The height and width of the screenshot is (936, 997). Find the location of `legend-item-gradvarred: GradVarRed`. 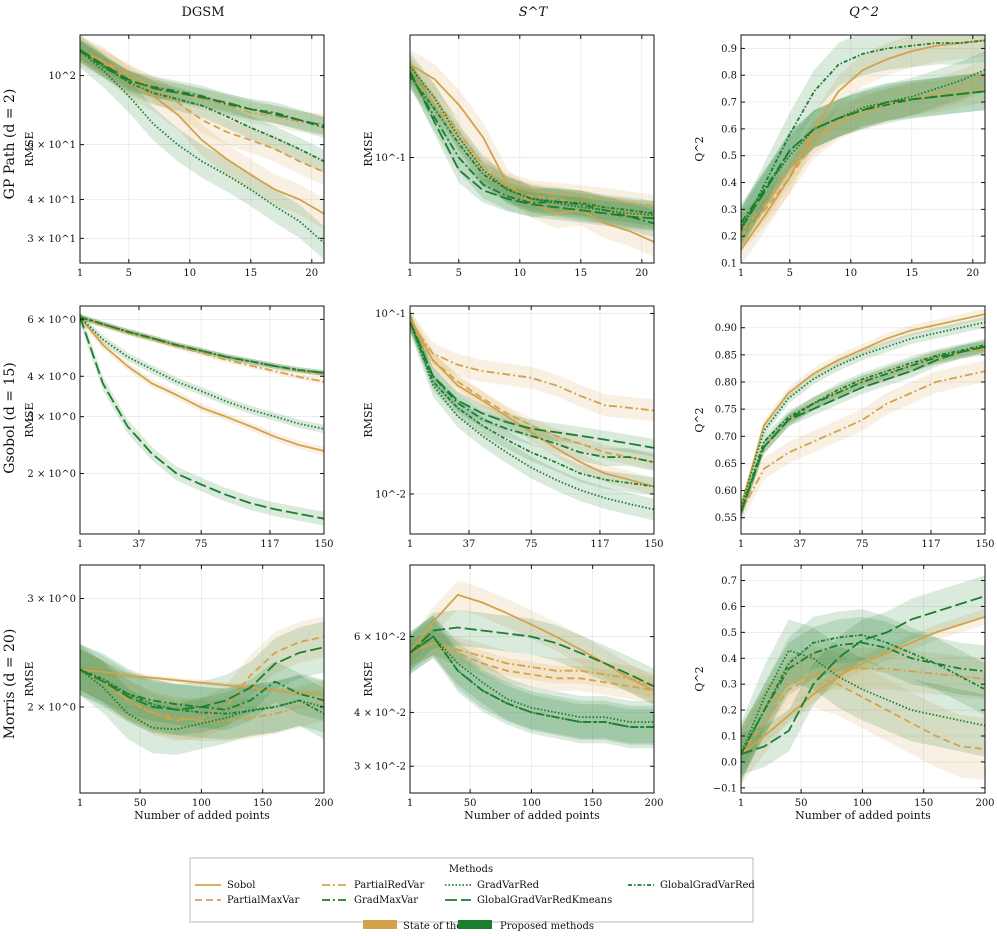

legend-item-gradvarred: GradVarRed is located at coordinates (492, 885).